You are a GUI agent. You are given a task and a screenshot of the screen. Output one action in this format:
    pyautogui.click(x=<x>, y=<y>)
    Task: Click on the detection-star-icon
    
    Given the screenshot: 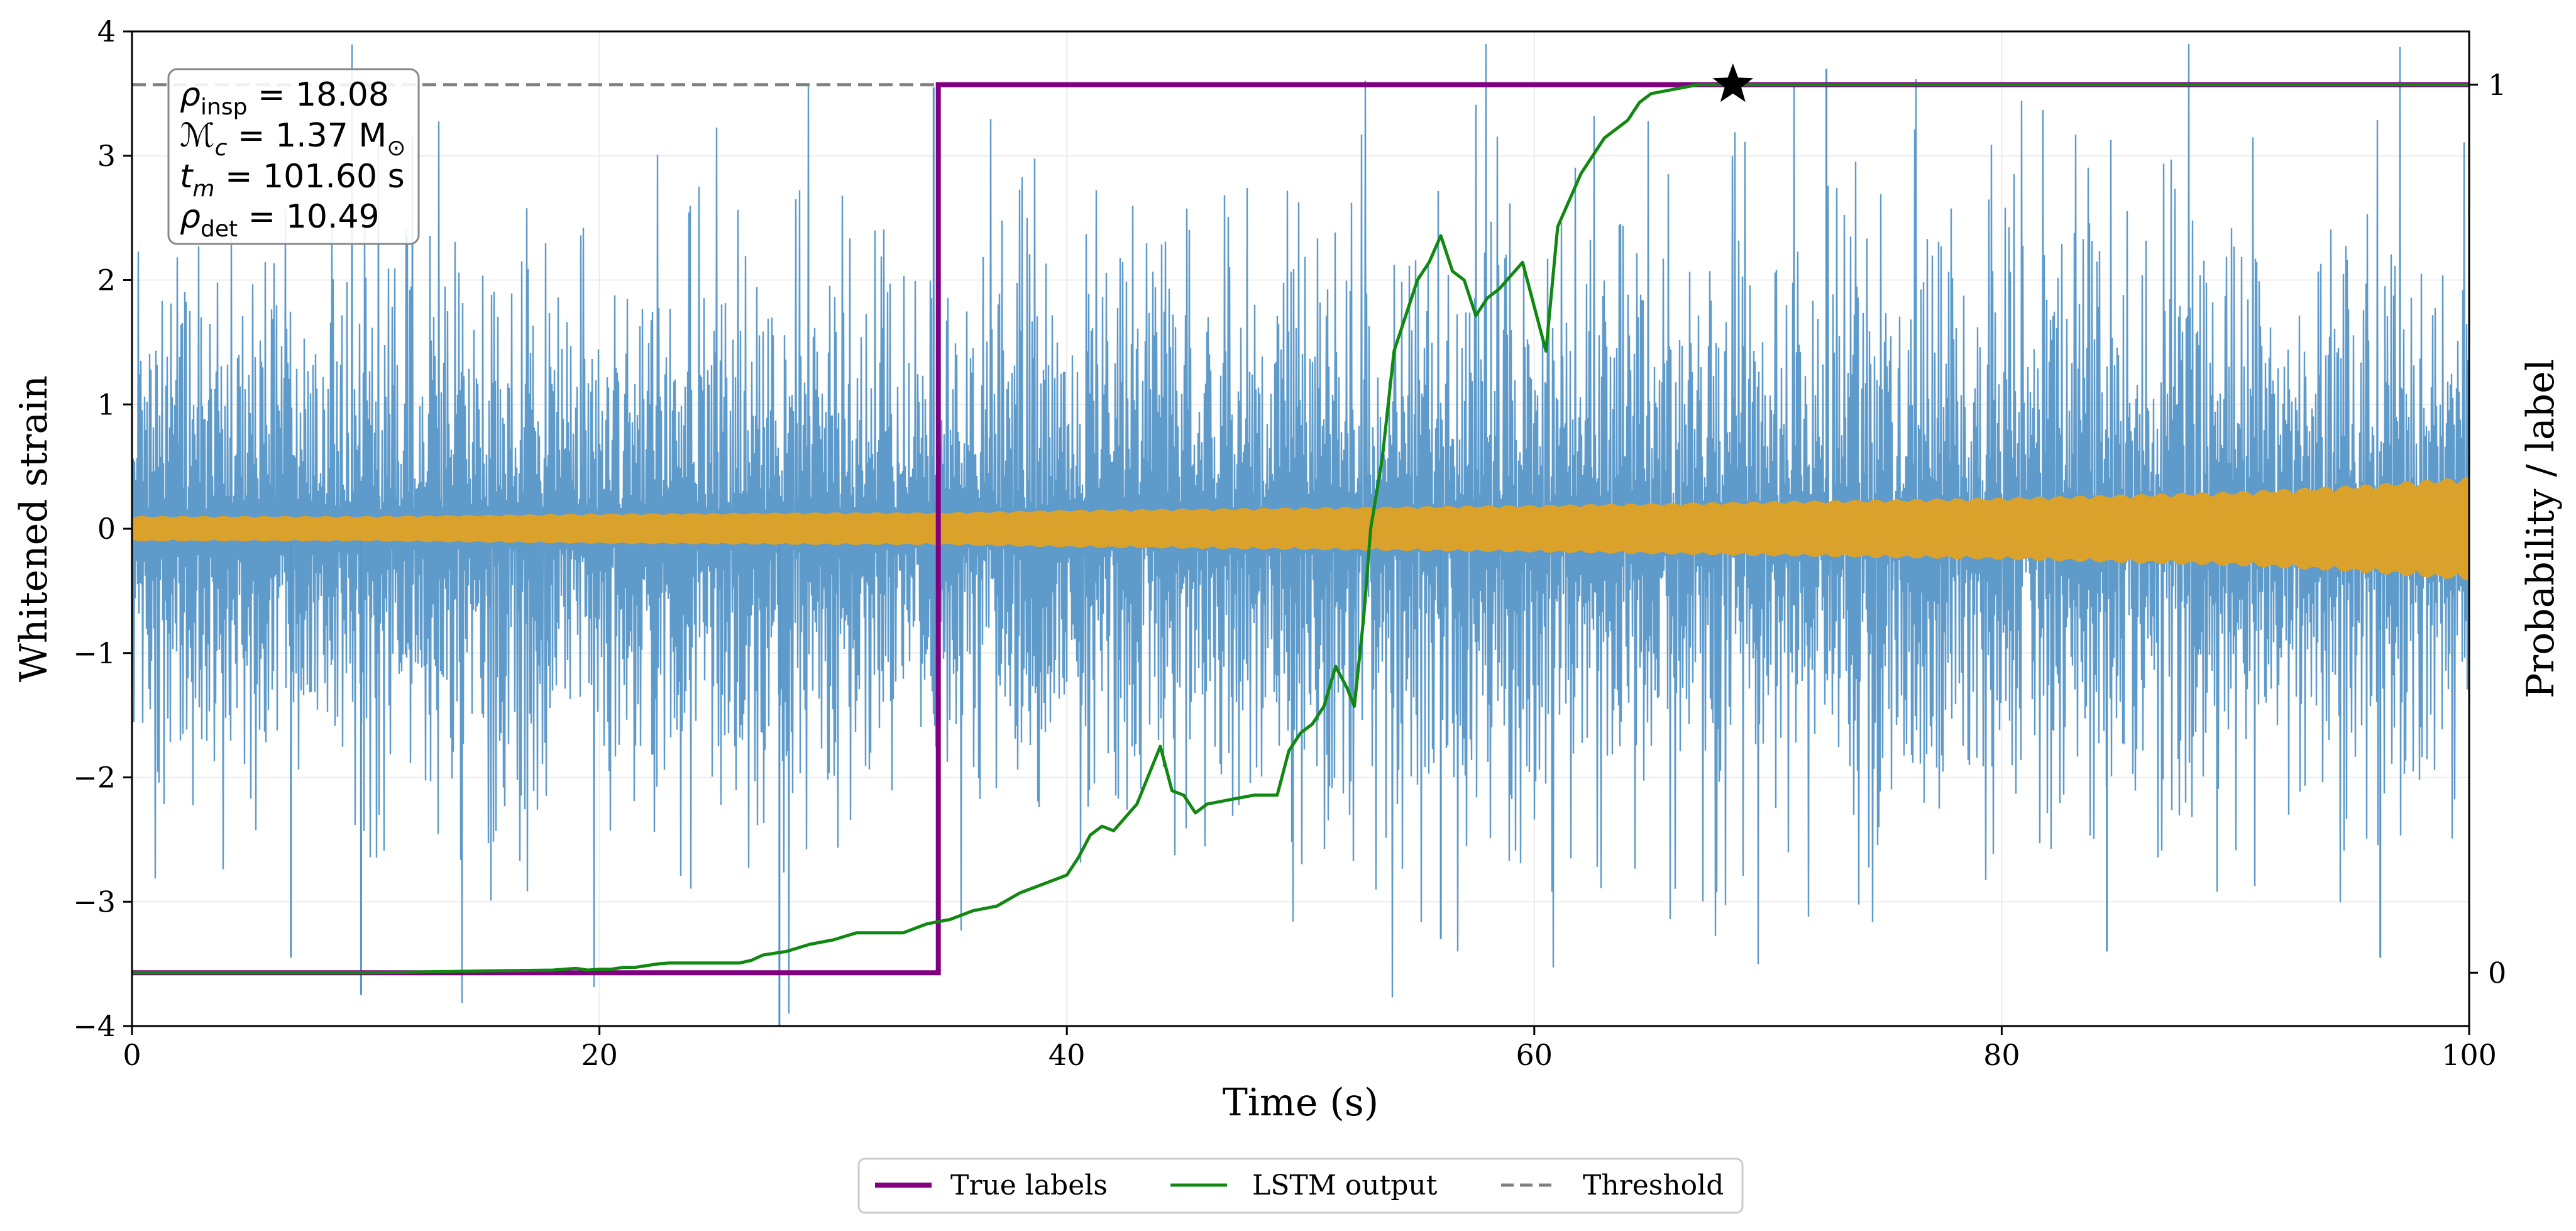 What is the action you would take?
    pyautogui.click(x=1733, y=82)
    